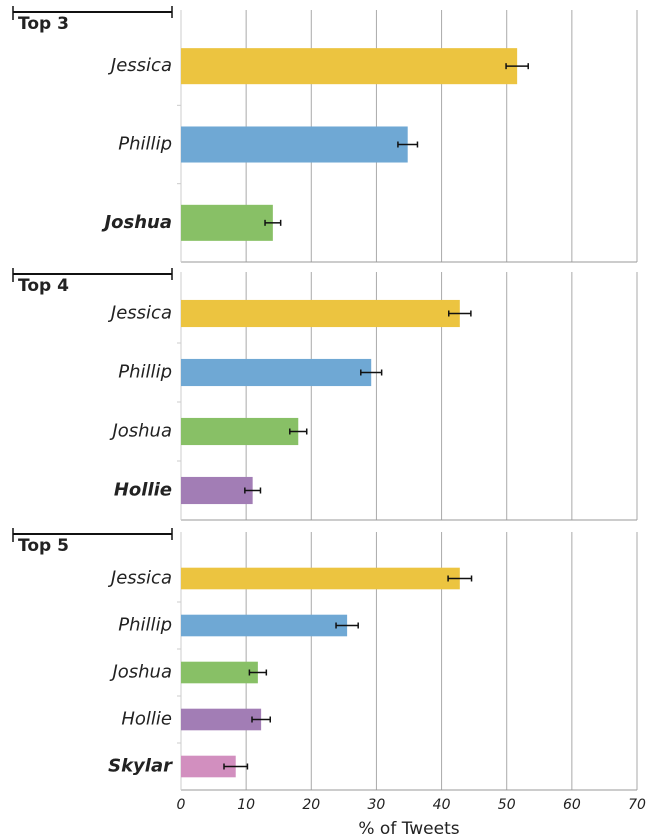 This screenshot has width=670, height=840. I want to click on x-tick-label: 30, so click(377, 805).